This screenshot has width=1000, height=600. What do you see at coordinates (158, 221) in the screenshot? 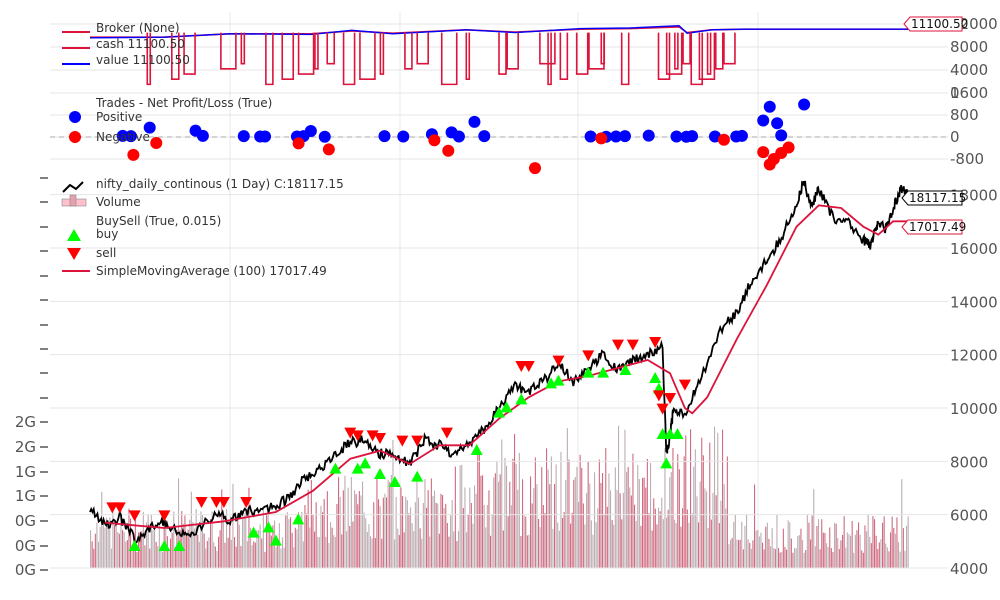
I see `price-legend-label: BuySell (True, 0.015)` at bounding box center [158, 221].